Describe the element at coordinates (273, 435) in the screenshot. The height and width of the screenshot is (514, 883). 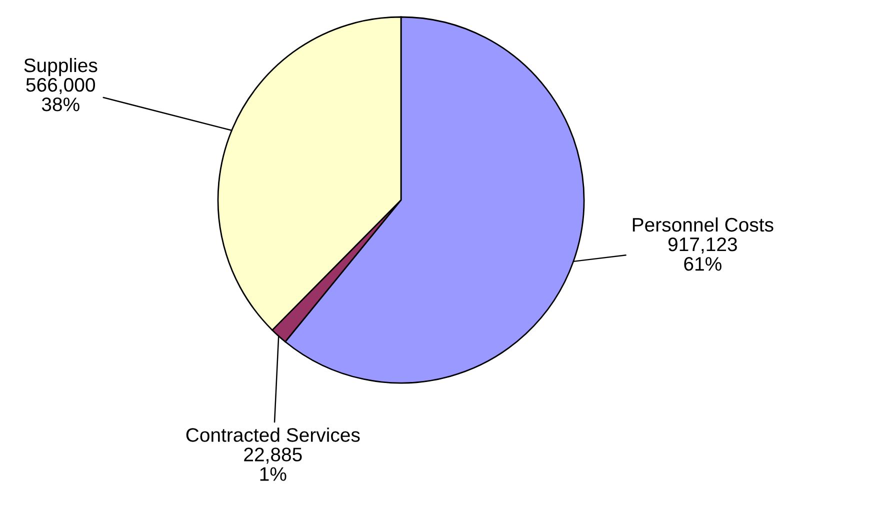
I see `slice-label: Contracted Services` at that location.